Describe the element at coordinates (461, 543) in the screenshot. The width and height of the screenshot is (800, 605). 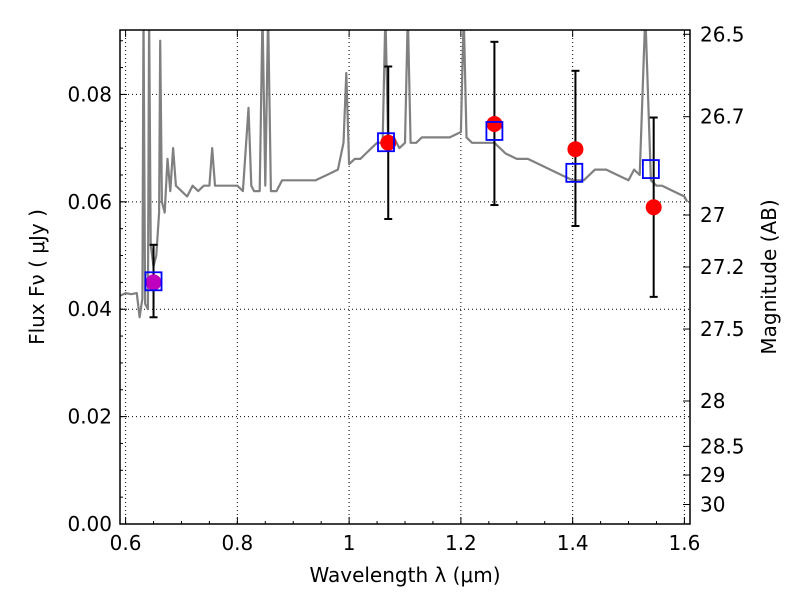
I see `x-tick-label: 1.2` at that location.